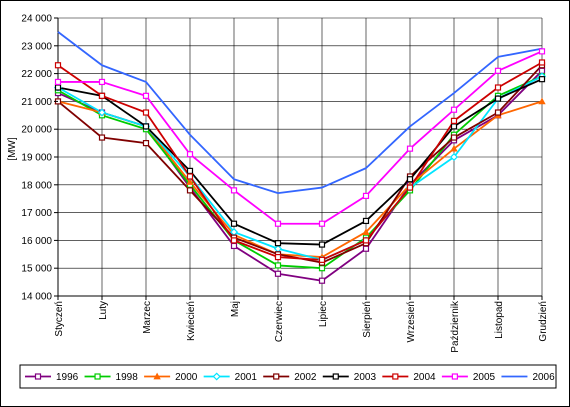 This screenshot has height=407, width=570. I want to click on legend-label-2005: 2005, so click(484, 377).